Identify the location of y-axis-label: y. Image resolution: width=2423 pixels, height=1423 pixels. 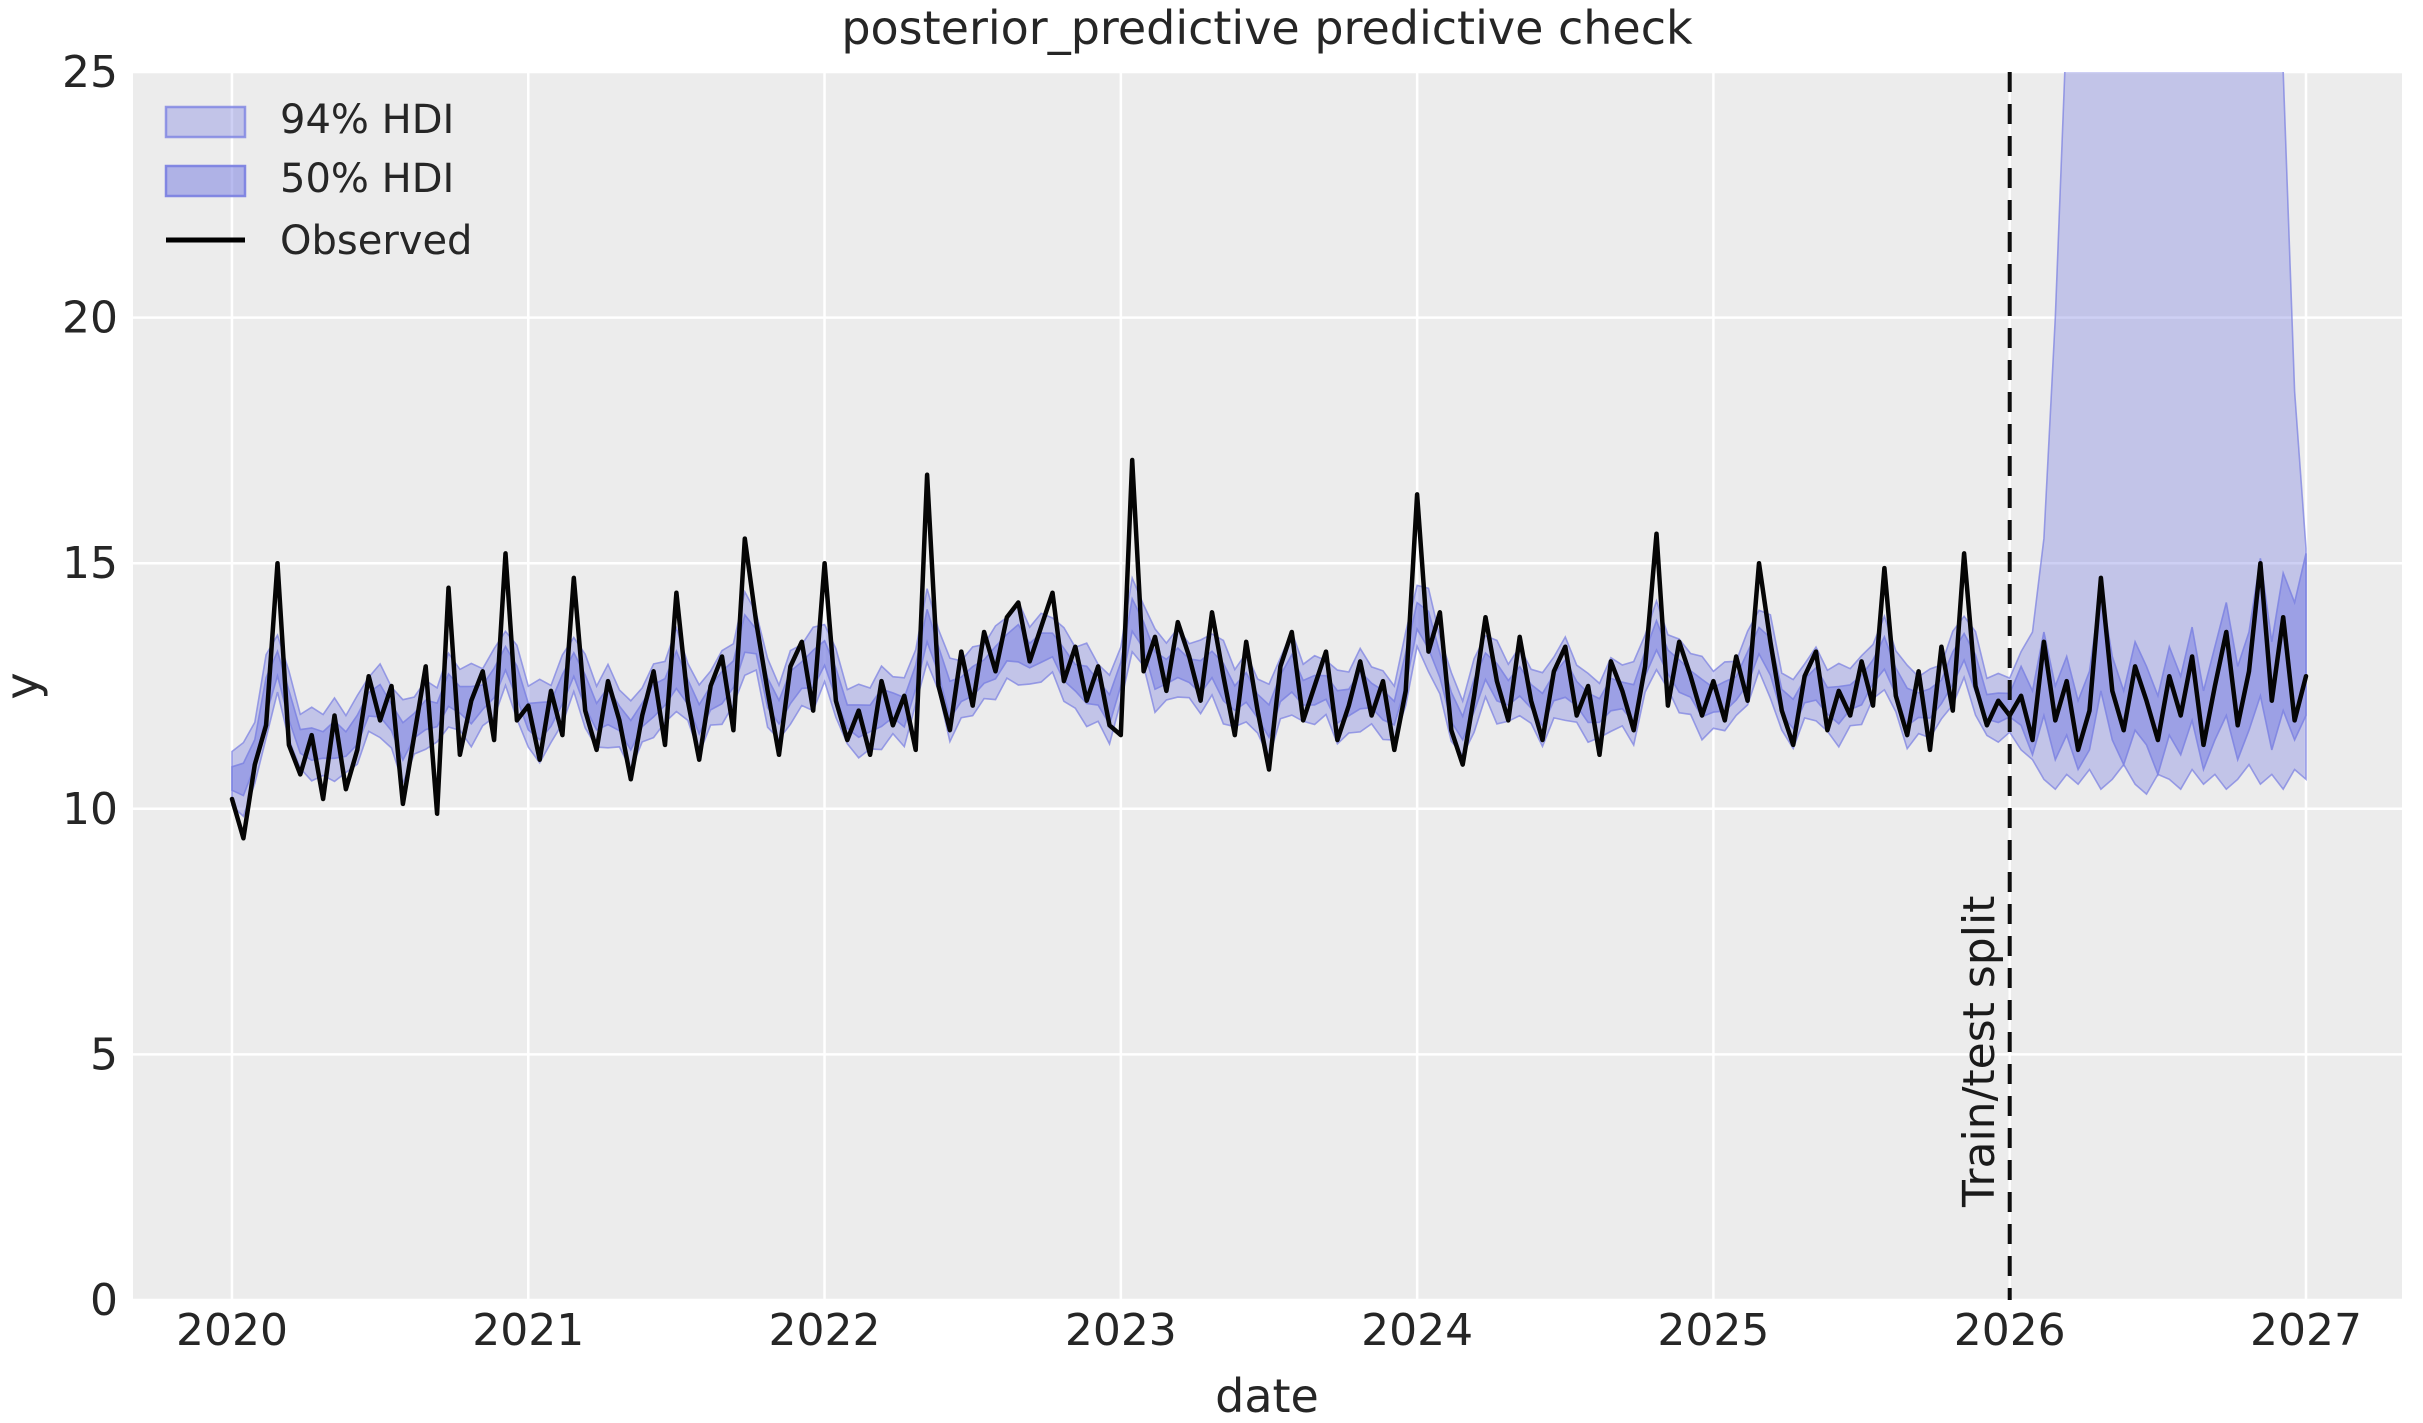
(24, 685).